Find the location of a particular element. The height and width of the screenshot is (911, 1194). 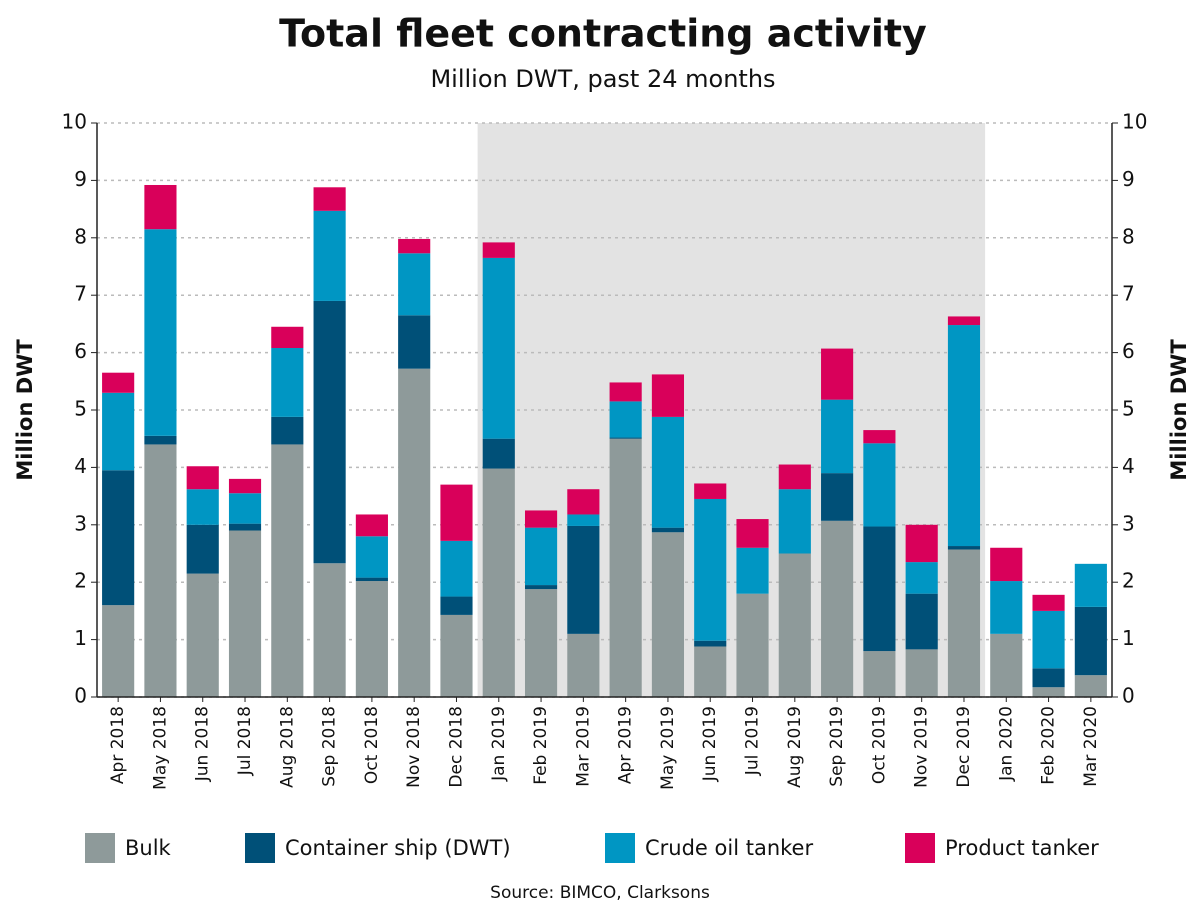

y2-tick-label: 3 is located at coordinates (1128, 523).